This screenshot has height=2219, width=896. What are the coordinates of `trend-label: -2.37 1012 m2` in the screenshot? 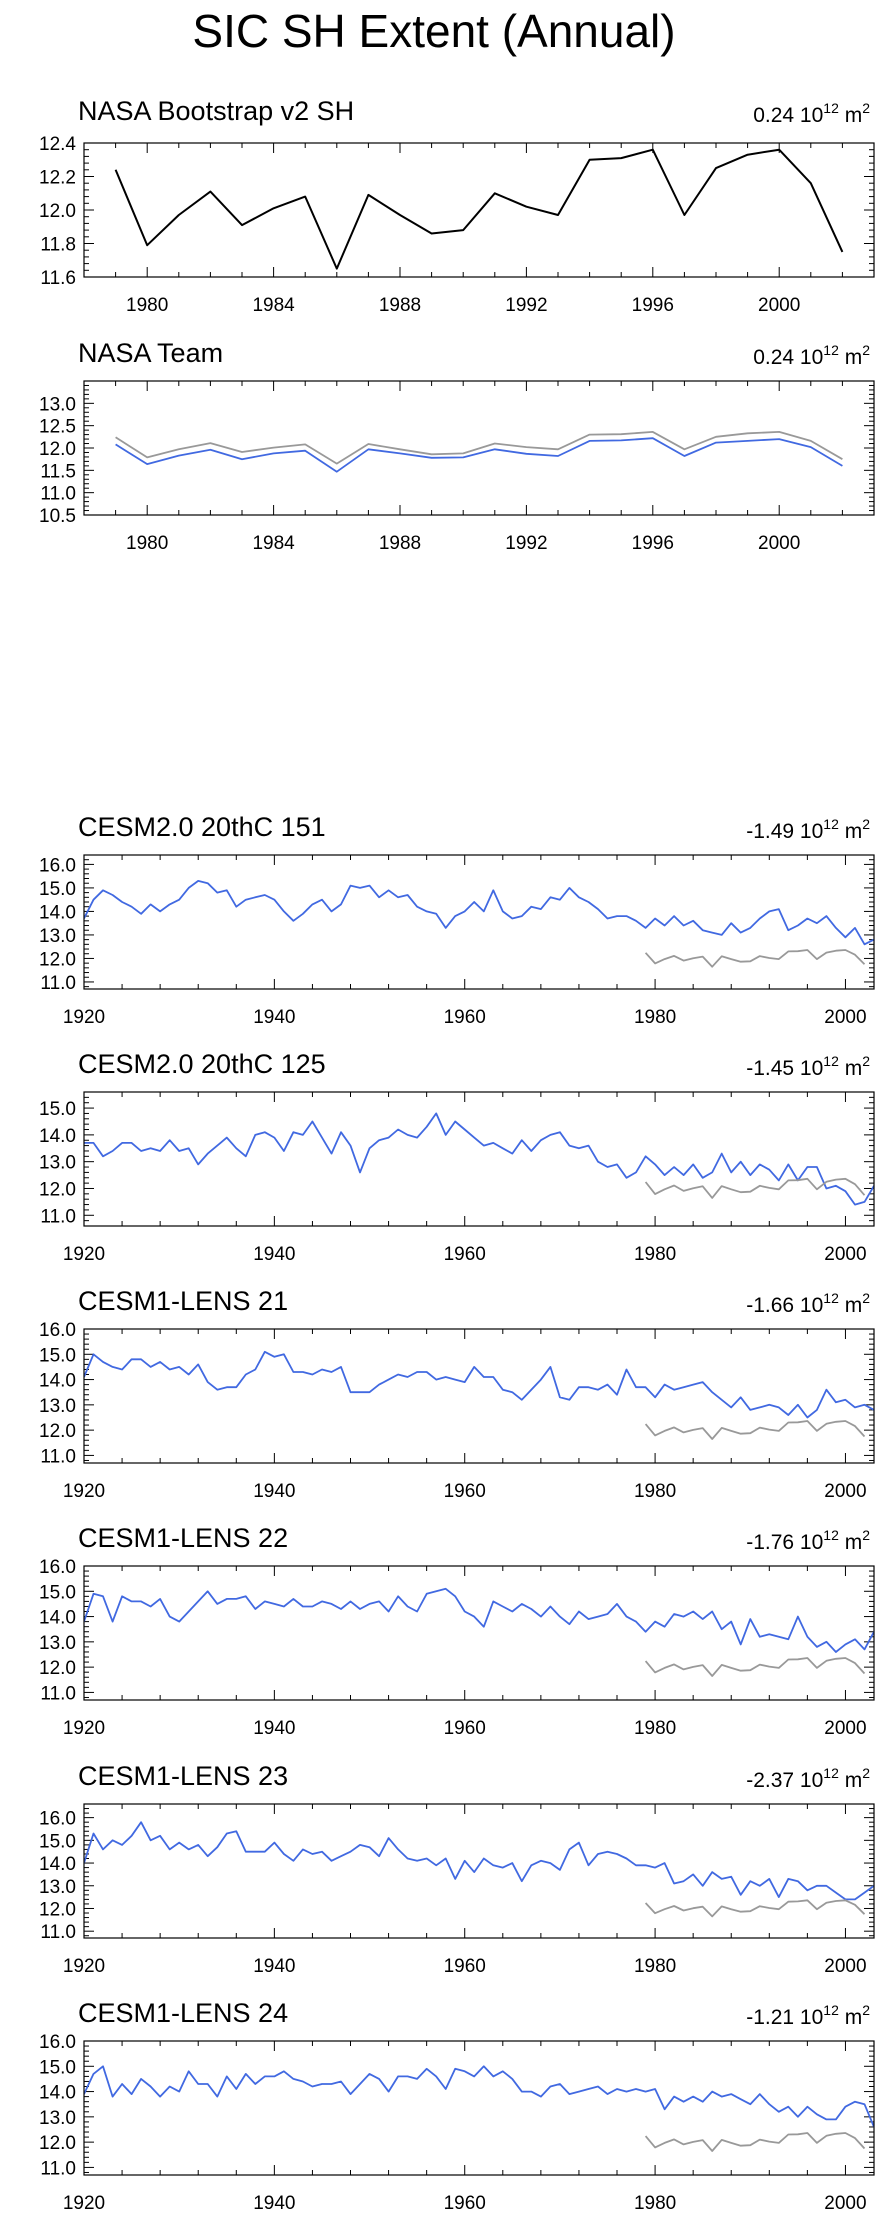 It's located at (808, 1778).